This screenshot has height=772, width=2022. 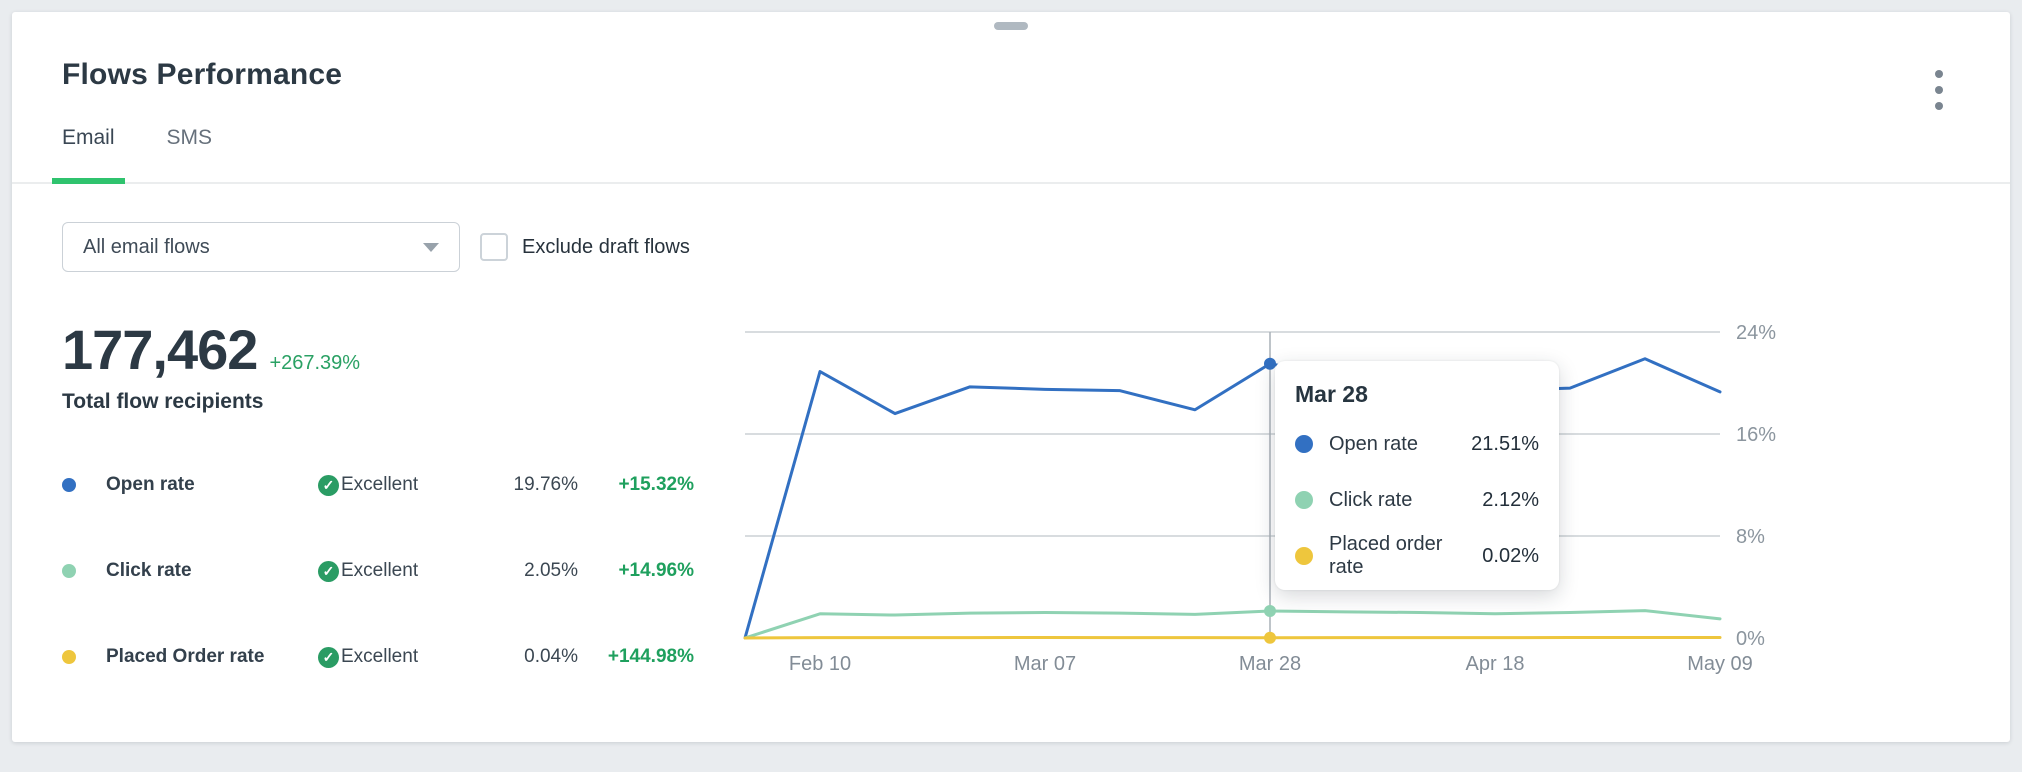 I want to click on metric-row-open-rate: Open rate ✓ Excellent 19.76% +15.32%, so click(x=378, y=485).